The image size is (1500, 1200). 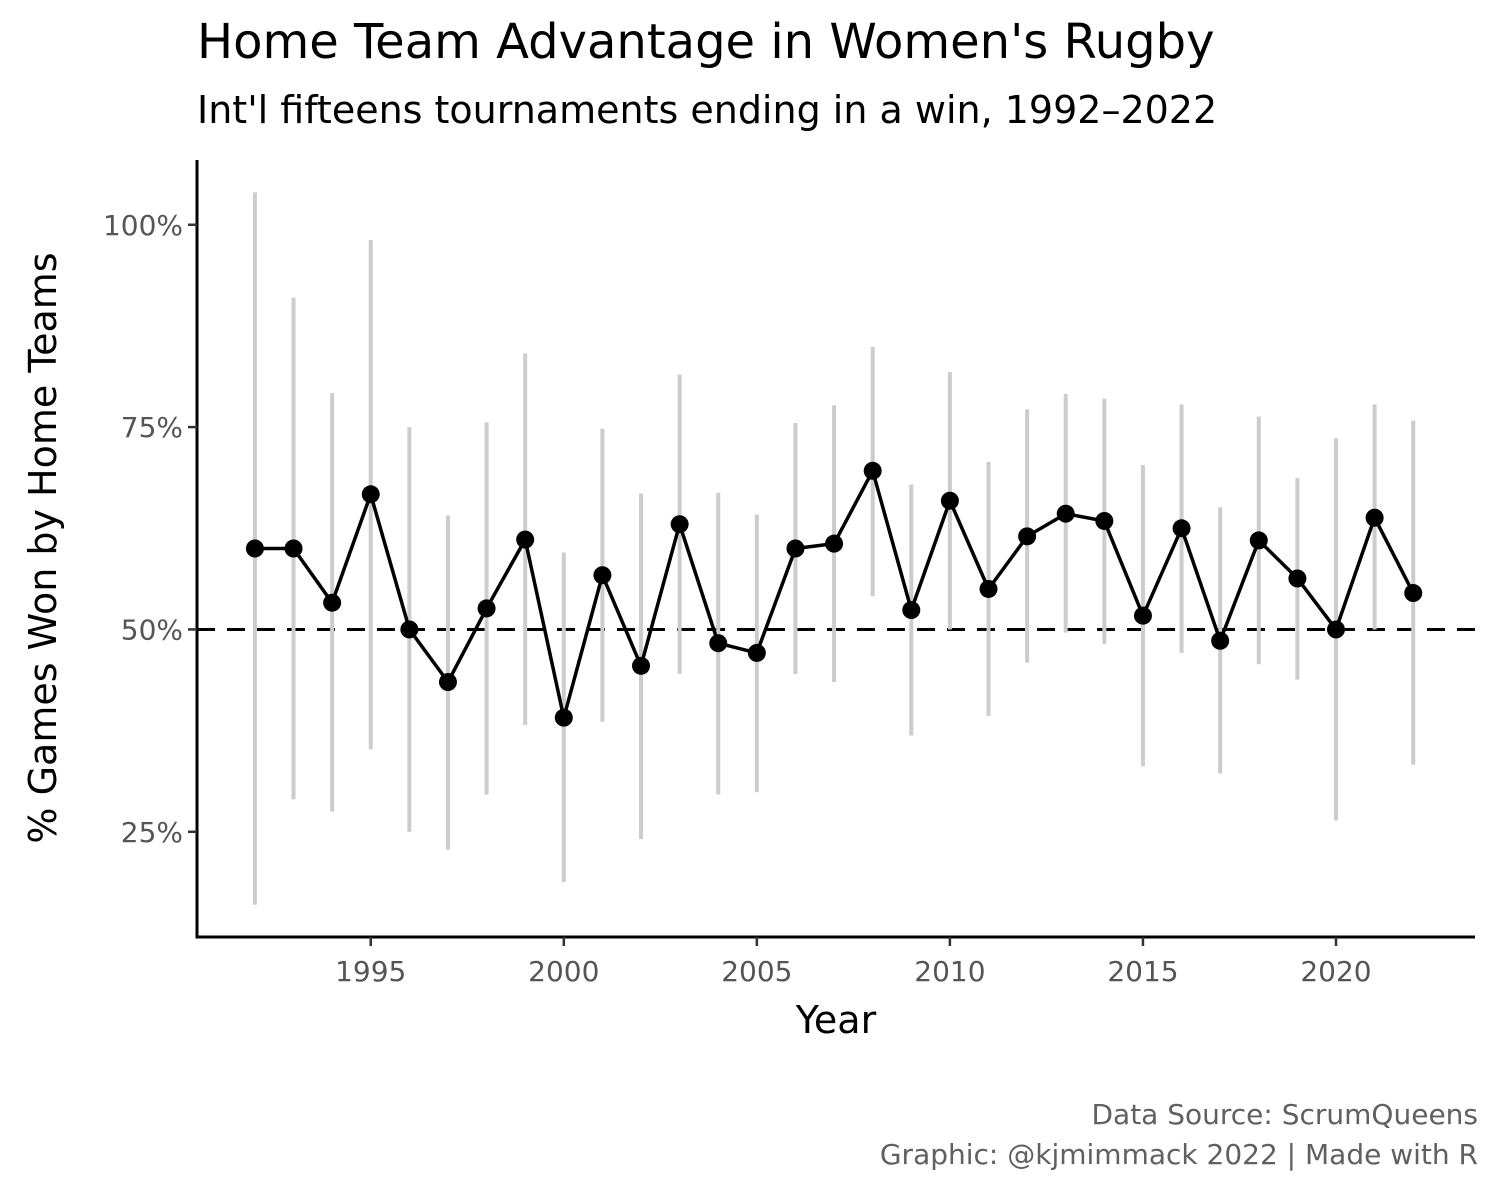 I want to click on data-point-1999, so click(x=525, y=539).